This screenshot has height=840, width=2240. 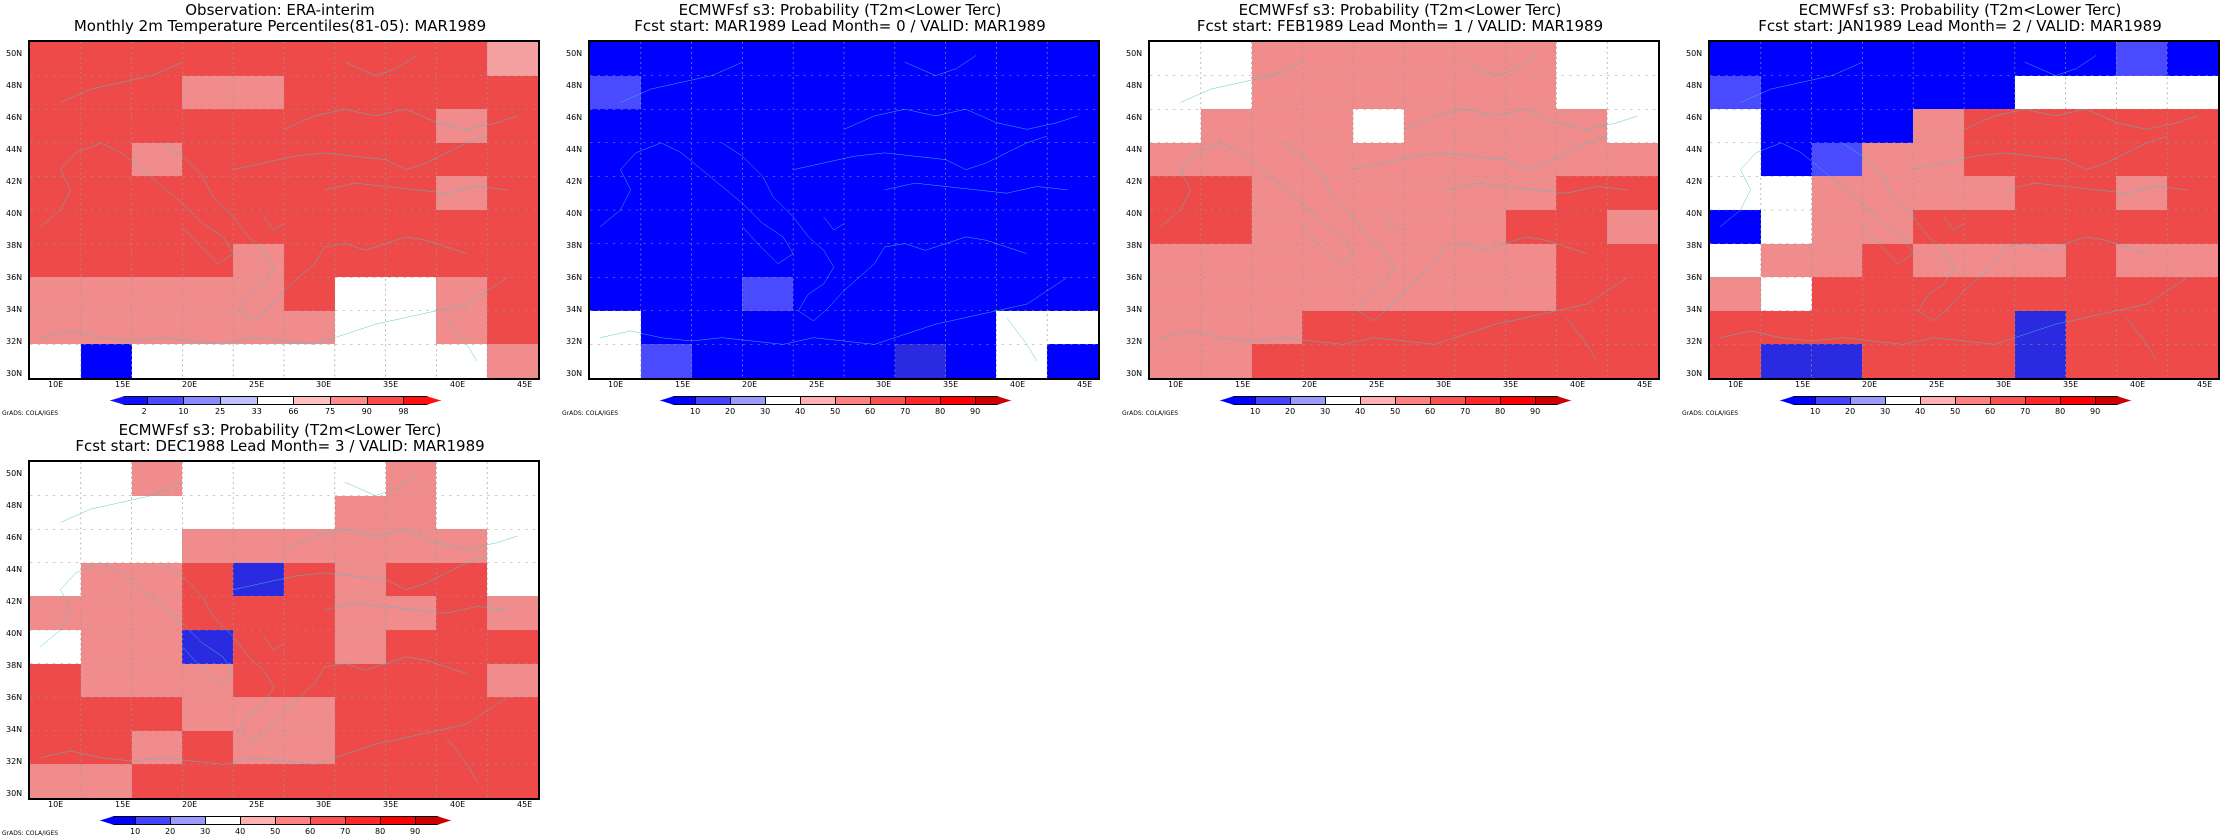 What do you see at coordinates (1325, 411) in the screenshot?
I see `colorbar-tick-label: 30` at bounding box center [1325, 411].